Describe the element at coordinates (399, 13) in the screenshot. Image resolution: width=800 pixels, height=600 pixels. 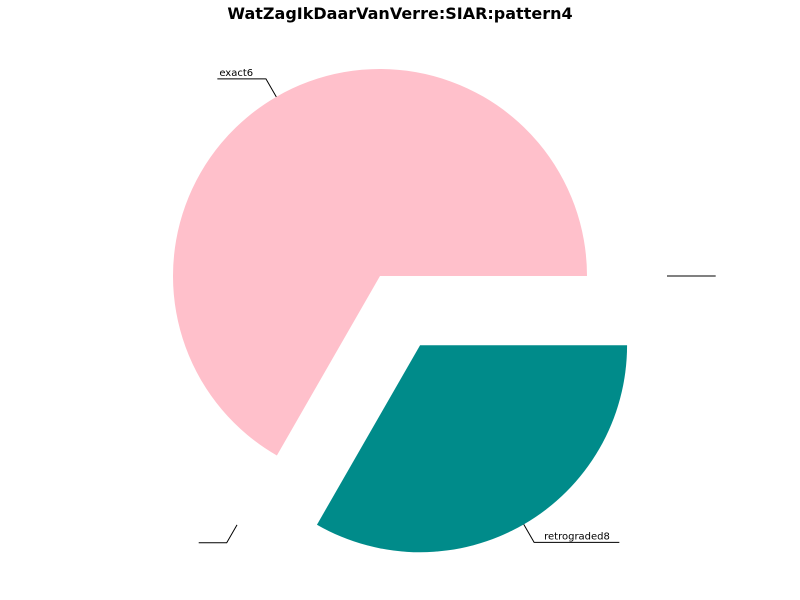
I see `chart-title: WatZagIkDaarVanVerre:SIAR:pattern4` at that location.